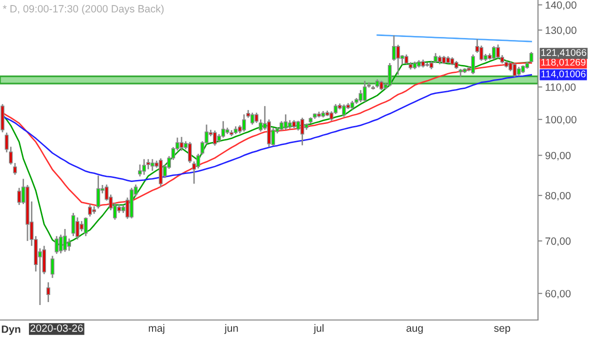  I want to click on x-tick-label: aug, so click(414, 330).